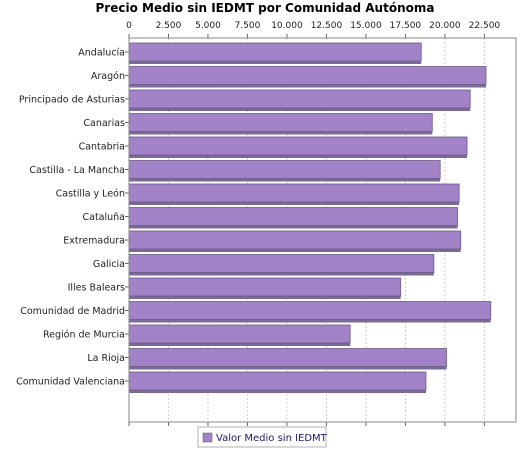 The image size is (525, 450). Describe the element at coordinates (72, 100) in the screenshot. I see `category-label: Principado de Asturias` at that location.